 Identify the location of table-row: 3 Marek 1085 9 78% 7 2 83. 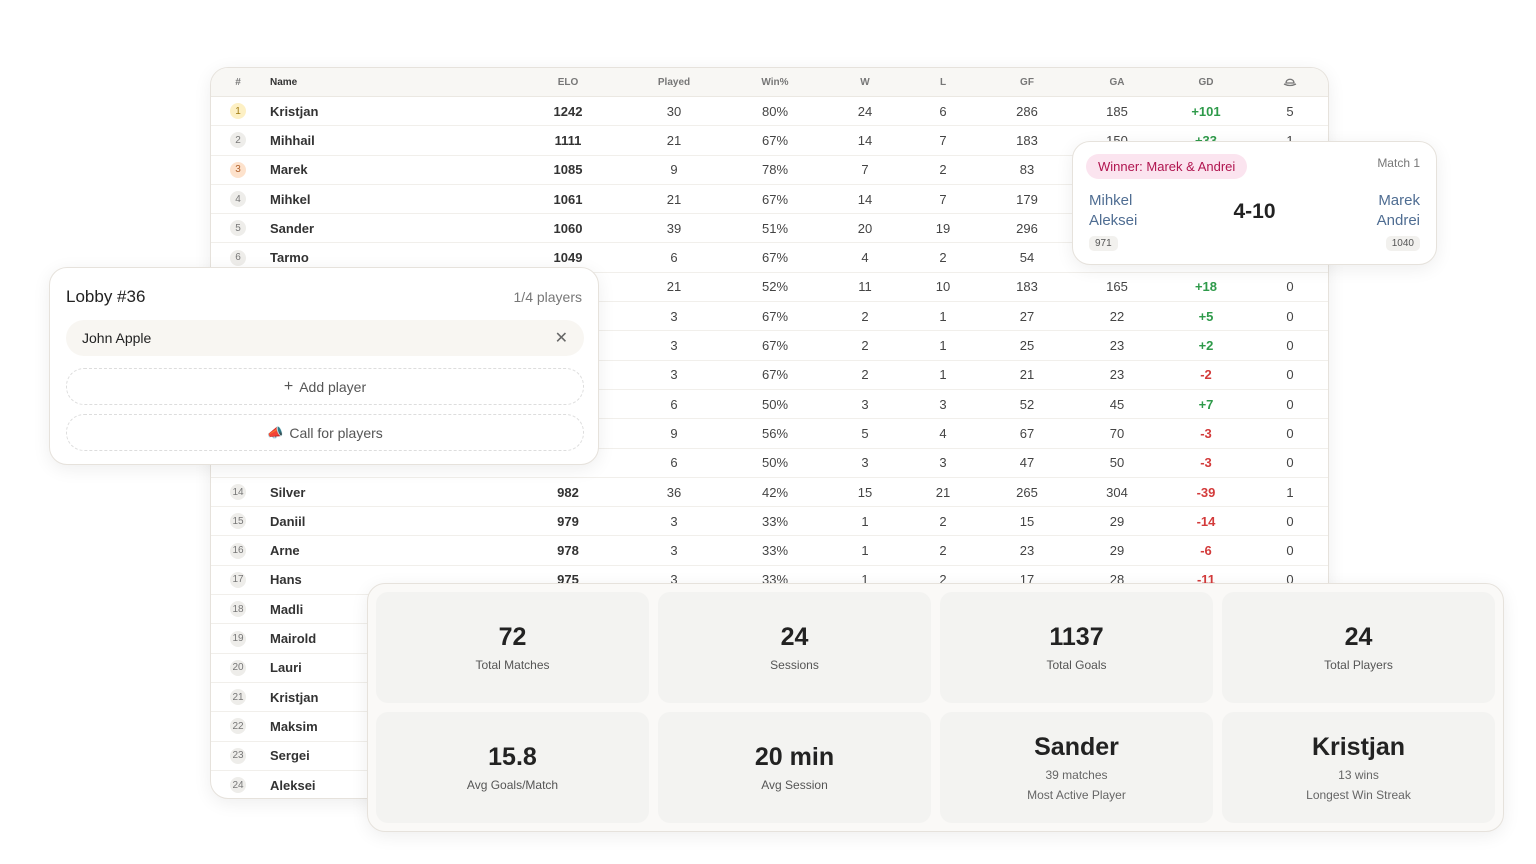
(769, 170).